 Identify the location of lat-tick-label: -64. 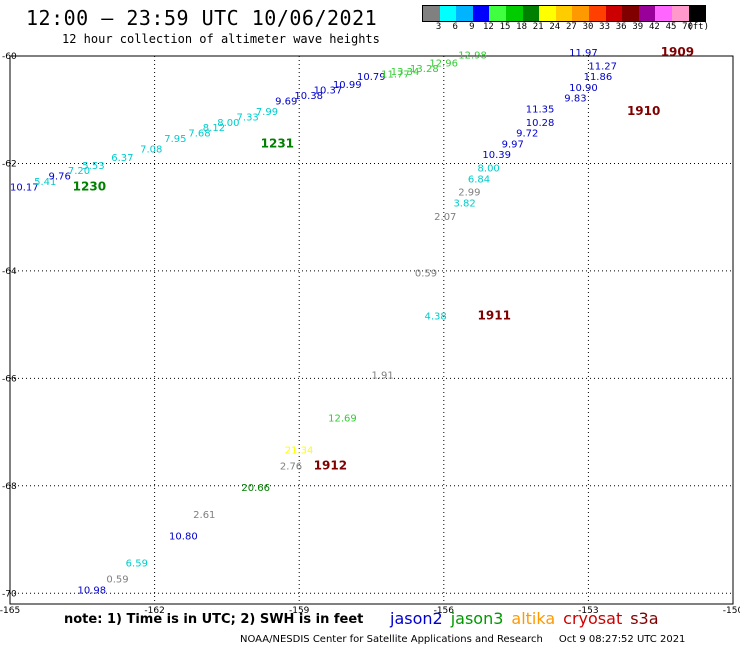
(9, 272).